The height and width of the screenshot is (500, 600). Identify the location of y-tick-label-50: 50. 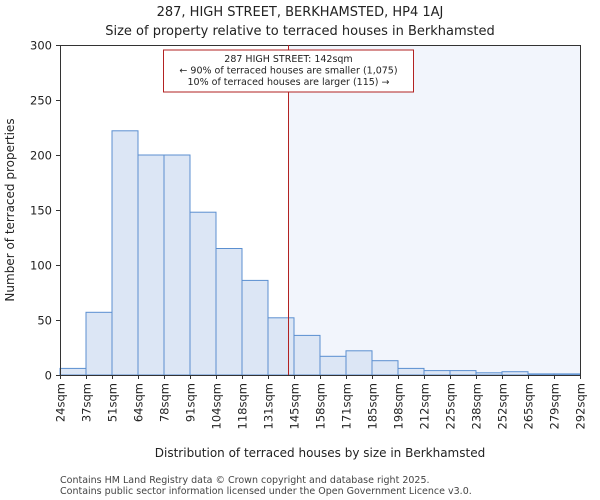
(44, 321).